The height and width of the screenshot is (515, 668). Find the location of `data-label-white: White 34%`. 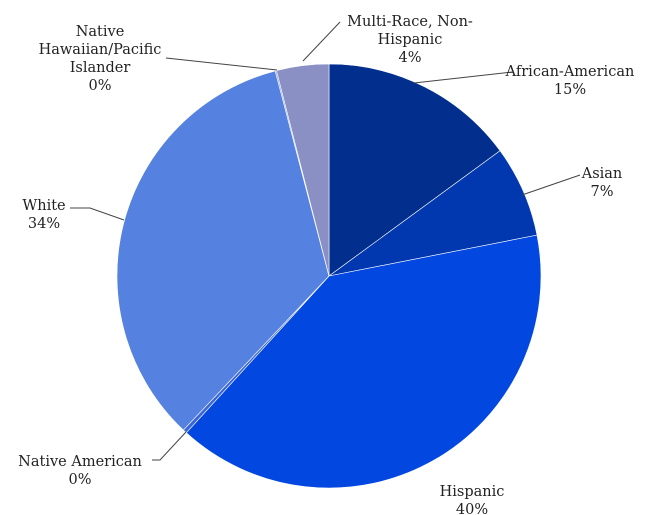

data-label-white: White 34% is located at coordinates (43, 215).